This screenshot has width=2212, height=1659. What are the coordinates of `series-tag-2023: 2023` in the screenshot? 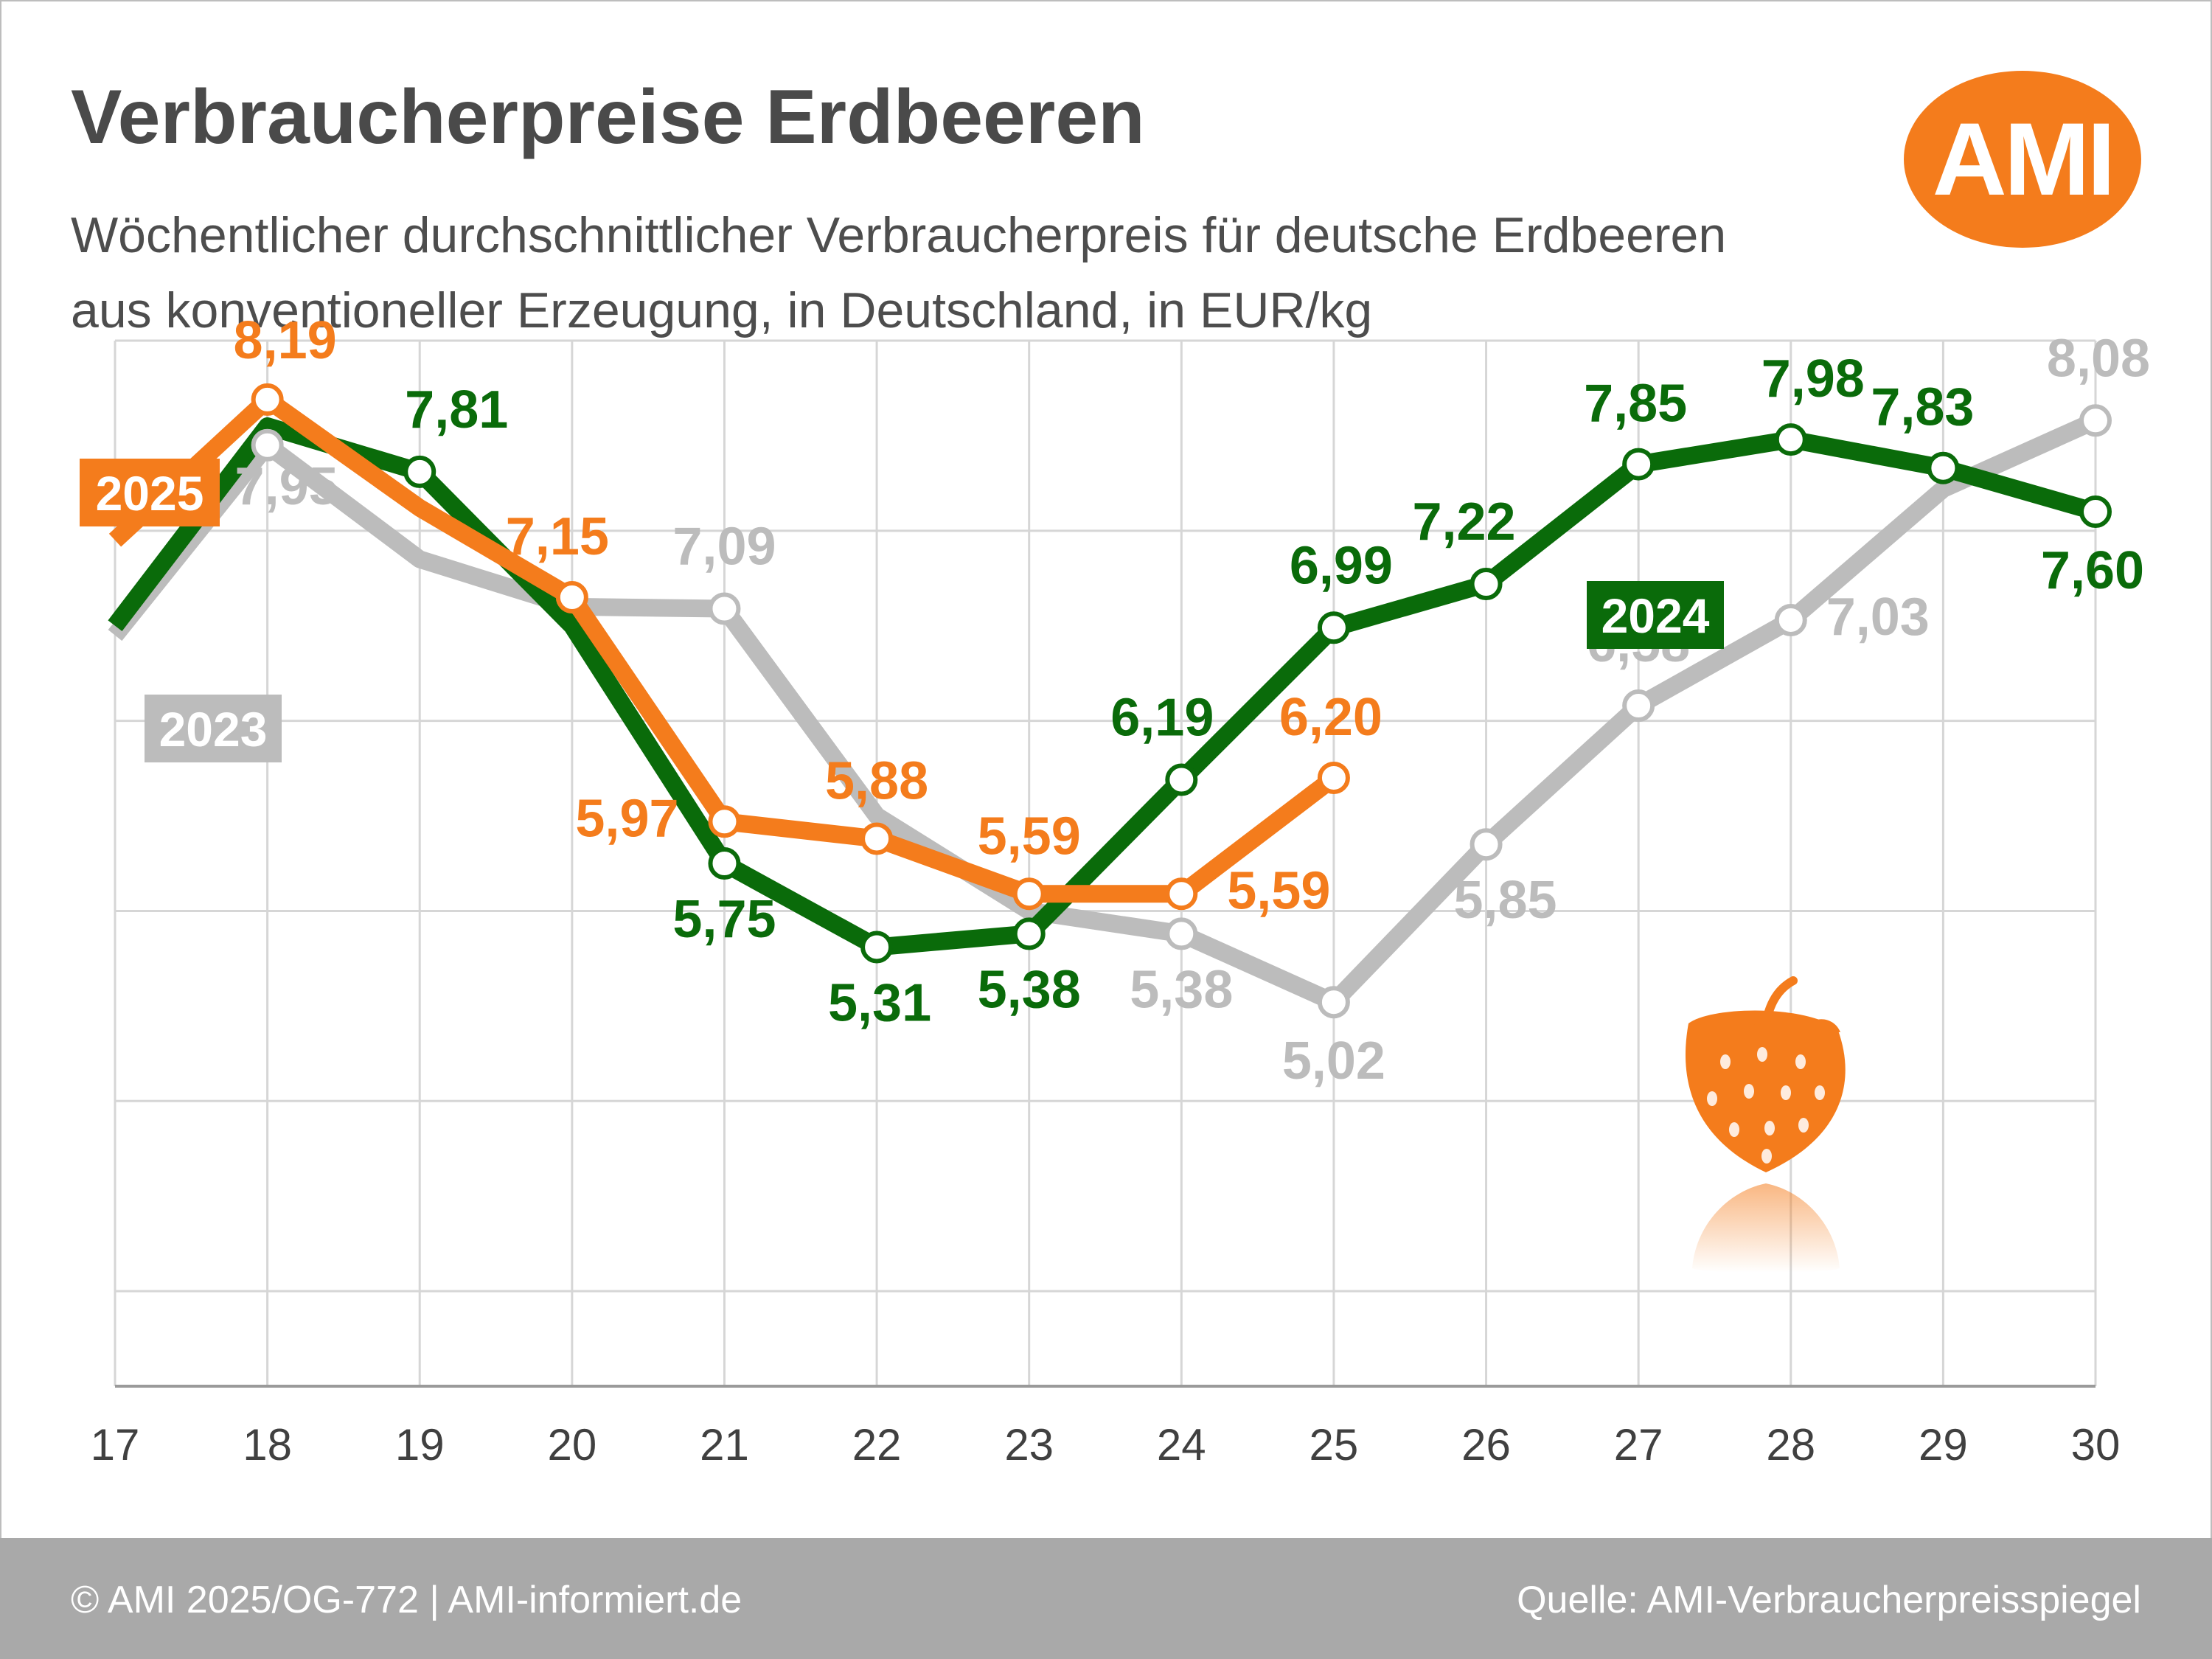 It's located at (213, 728).